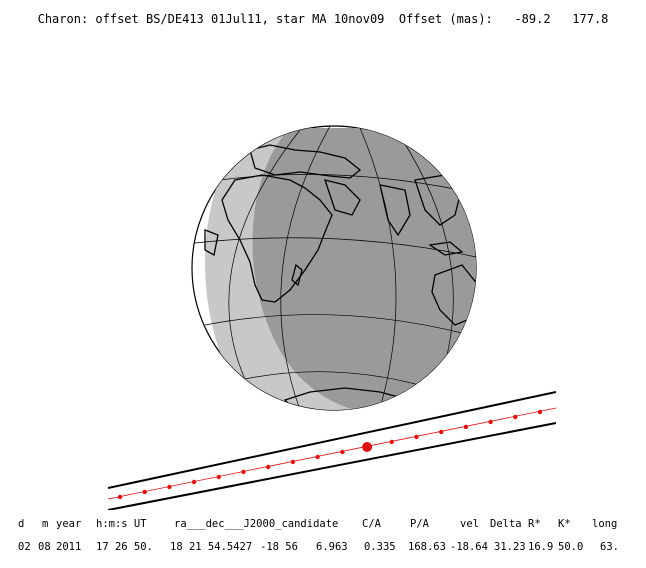  What do you see at coordinates (427, 547) in the screenshot?
I see `value-pa: 168.63` at bounding box center [427, 547].